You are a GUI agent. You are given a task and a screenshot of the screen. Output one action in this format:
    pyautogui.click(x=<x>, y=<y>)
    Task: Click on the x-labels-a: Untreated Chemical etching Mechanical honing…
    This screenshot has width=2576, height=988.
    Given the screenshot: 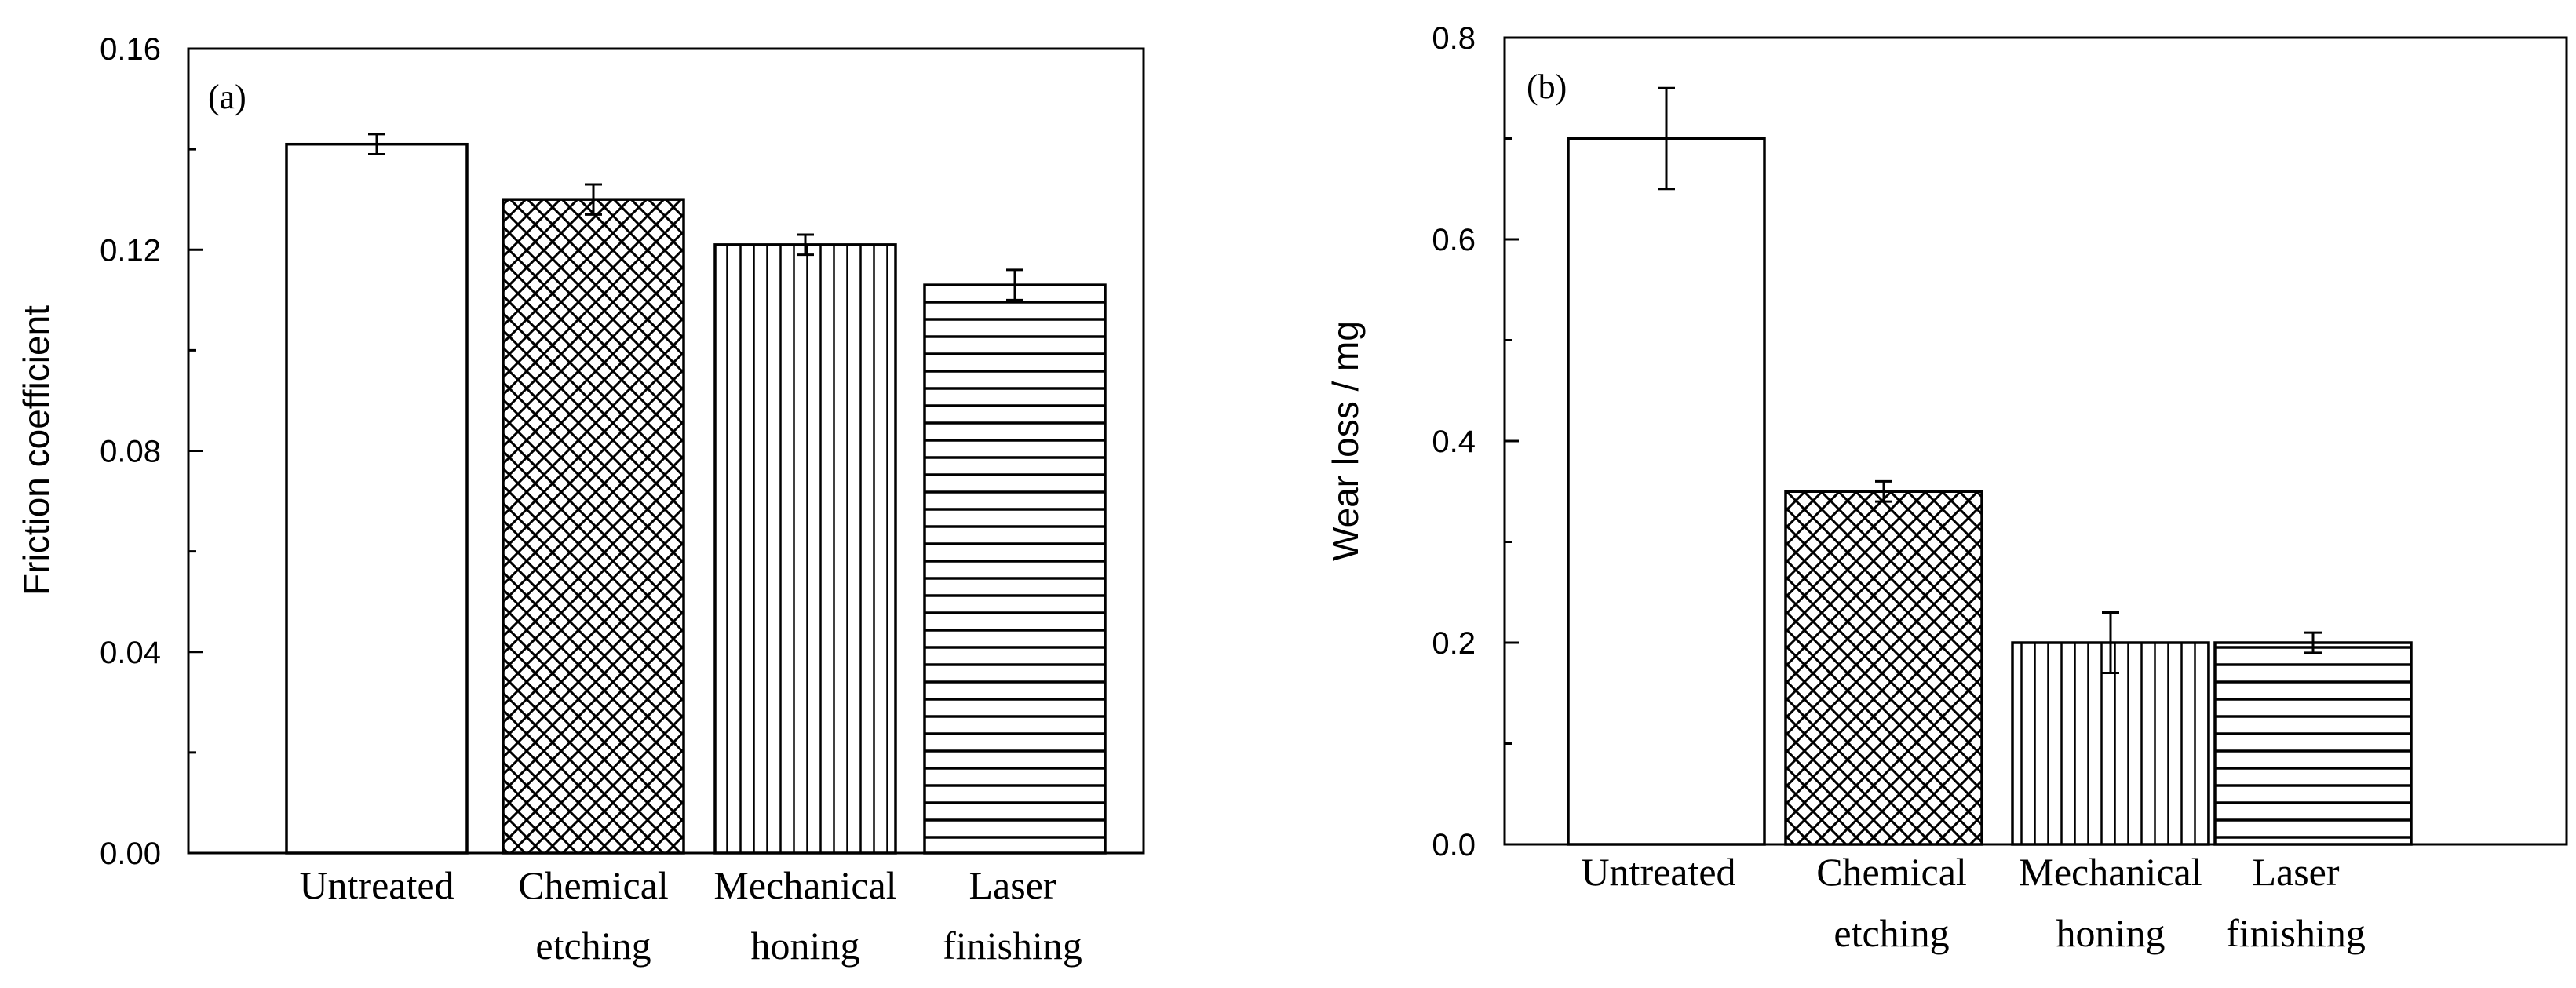 What is the action you would take?
    pyautogui.click(x=690, y=915)
    